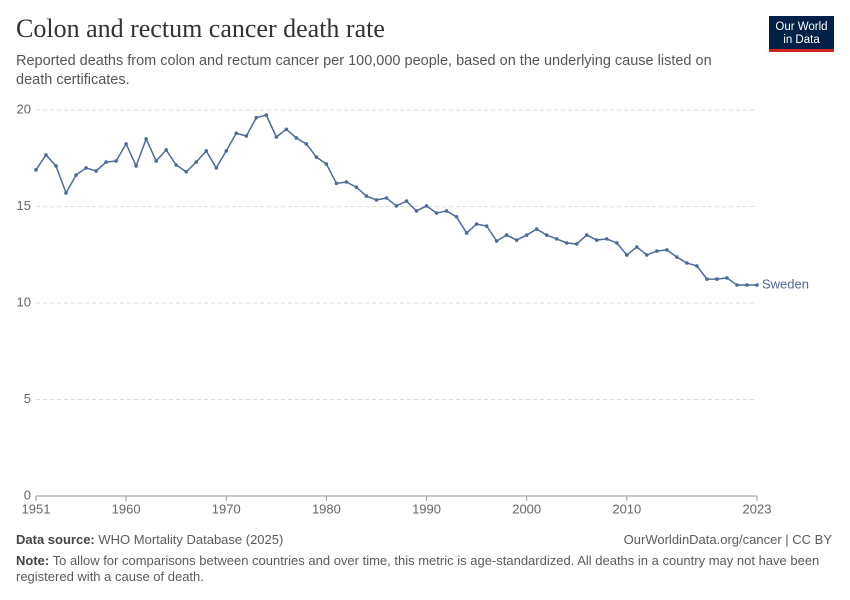  What do you see at coordinates (24, 108) in the screenshot?
I see `y-tick-label: 20` at bounding box center [24, 108].